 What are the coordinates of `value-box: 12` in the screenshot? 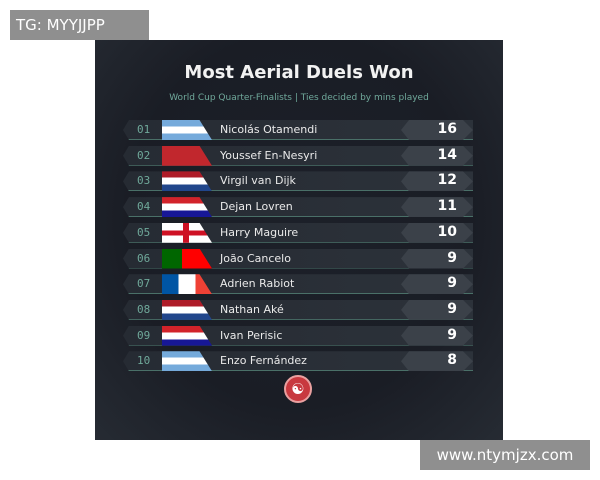 It's located at (437, 181).